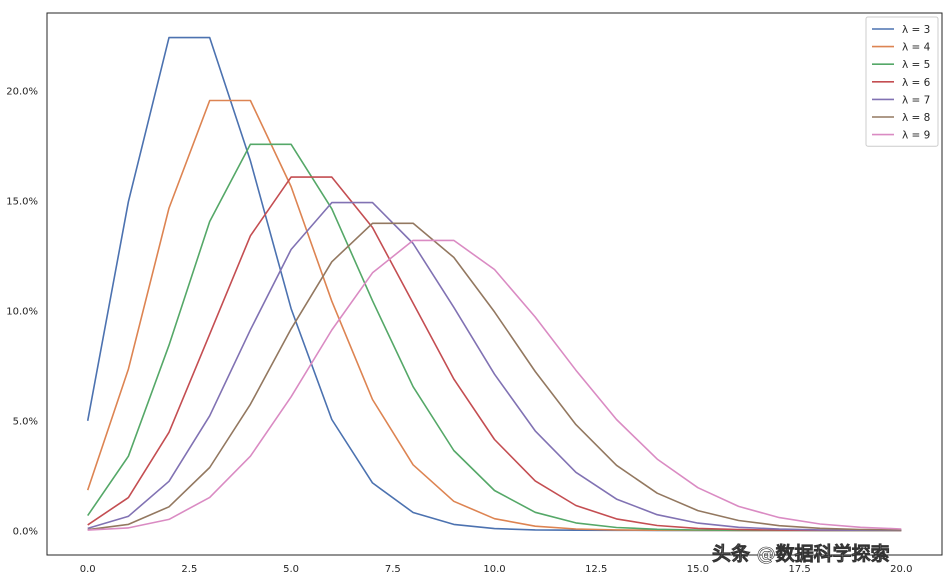 This screenshot has height=588, width=952. What do you see at coordinates (22, 311) in the screenshot?
I see `y-tick-label: 10.0%` at bounding box center [22, 311].